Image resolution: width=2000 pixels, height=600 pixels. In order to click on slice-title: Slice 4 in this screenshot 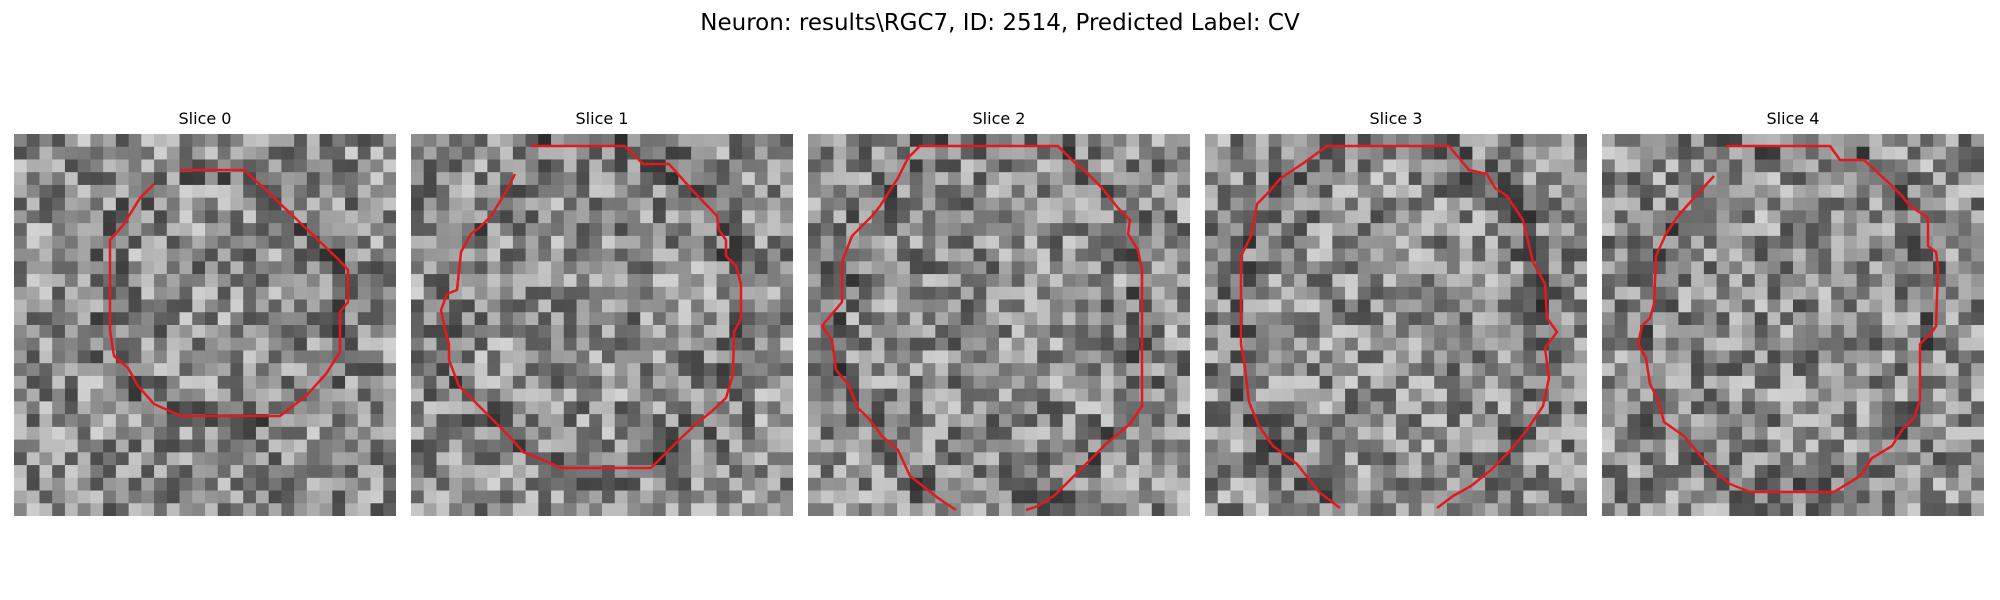, I will do `click(1793, 119)`.